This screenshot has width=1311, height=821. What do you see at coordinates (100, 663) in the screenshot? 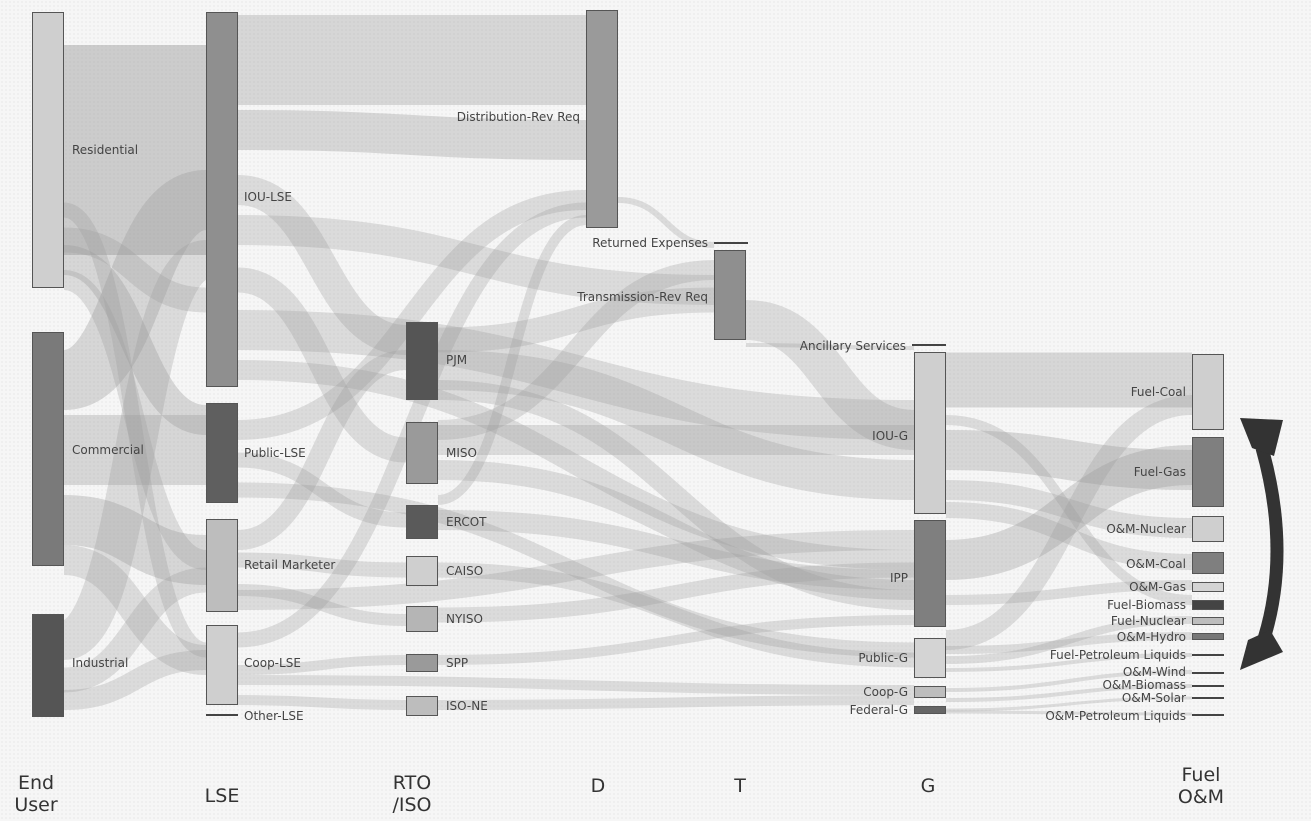
I see `label-industrial: Industrial` at bounding box center [100, 663].